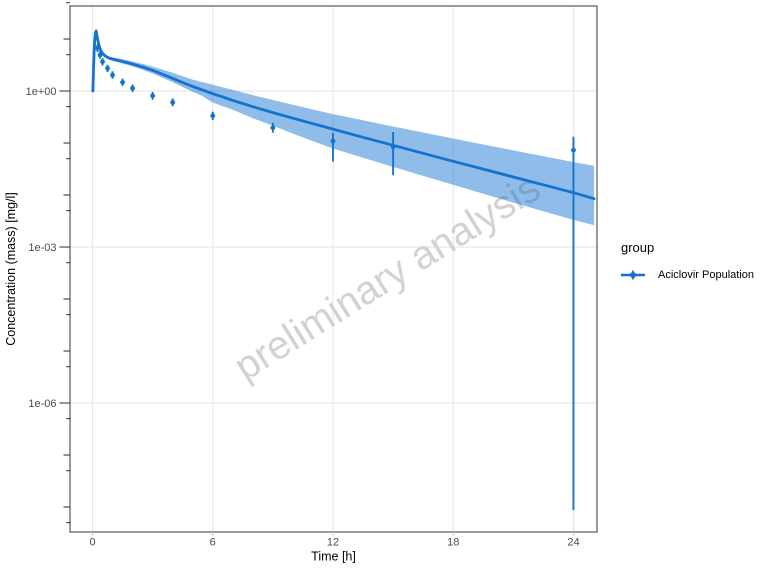 Image resolution: width=768 pixels, height=576 pixels. I want to click on x-tick-label: 0, so click(92, 543).